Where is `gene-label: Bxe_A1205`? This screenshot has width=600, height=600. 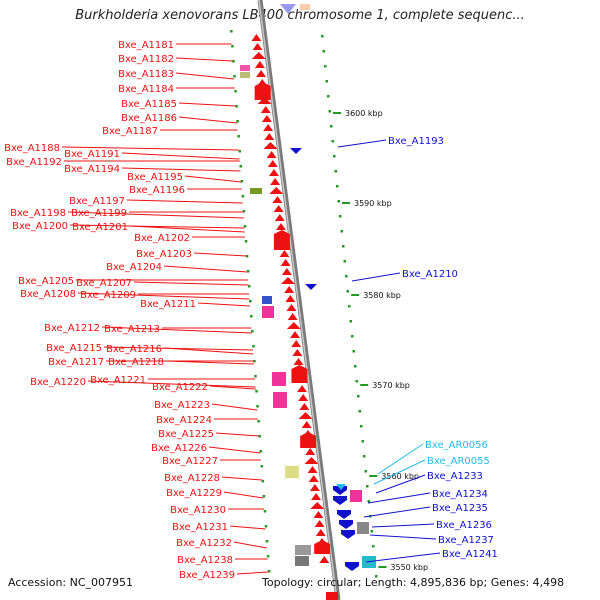
gene-label: Bxe_A1205 is located at coordinates (46, 281).